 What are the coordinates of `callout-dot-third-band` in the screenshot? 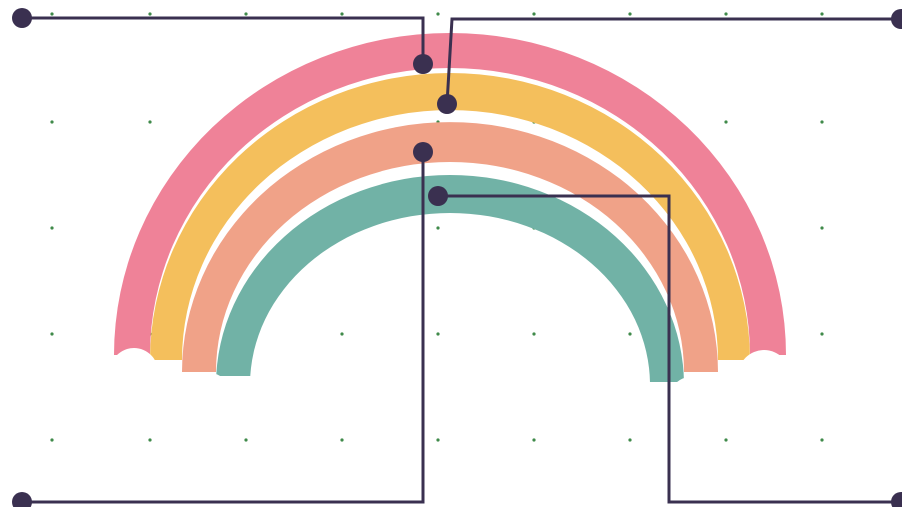 It's located at (423, 152).